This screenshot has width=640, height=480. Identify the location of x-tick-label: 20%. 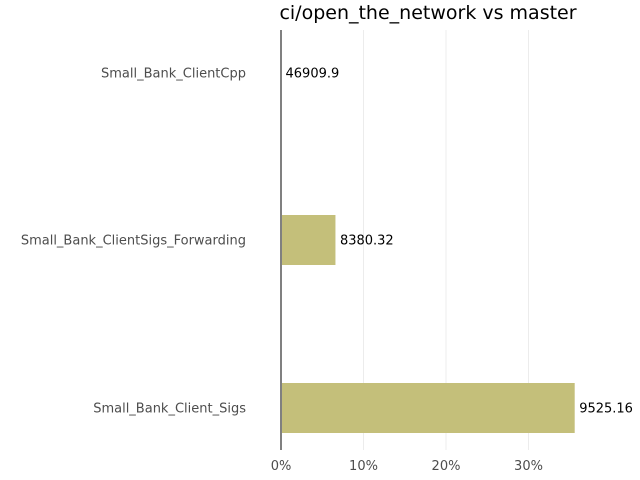
(446, 466).